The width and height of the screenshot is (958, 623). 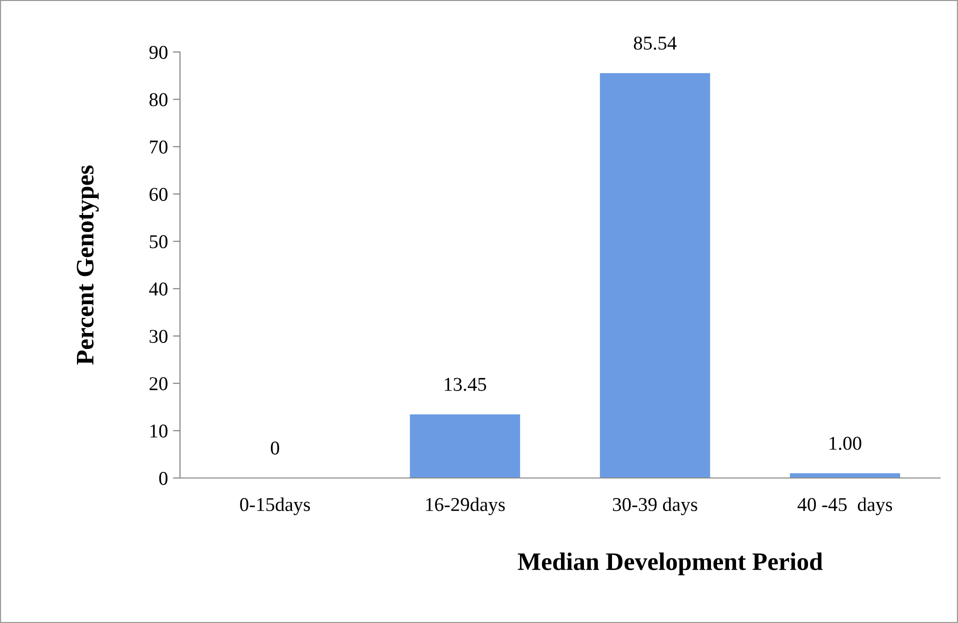 I want to click on y-tick-label: 20, so click(x=159, y=383).